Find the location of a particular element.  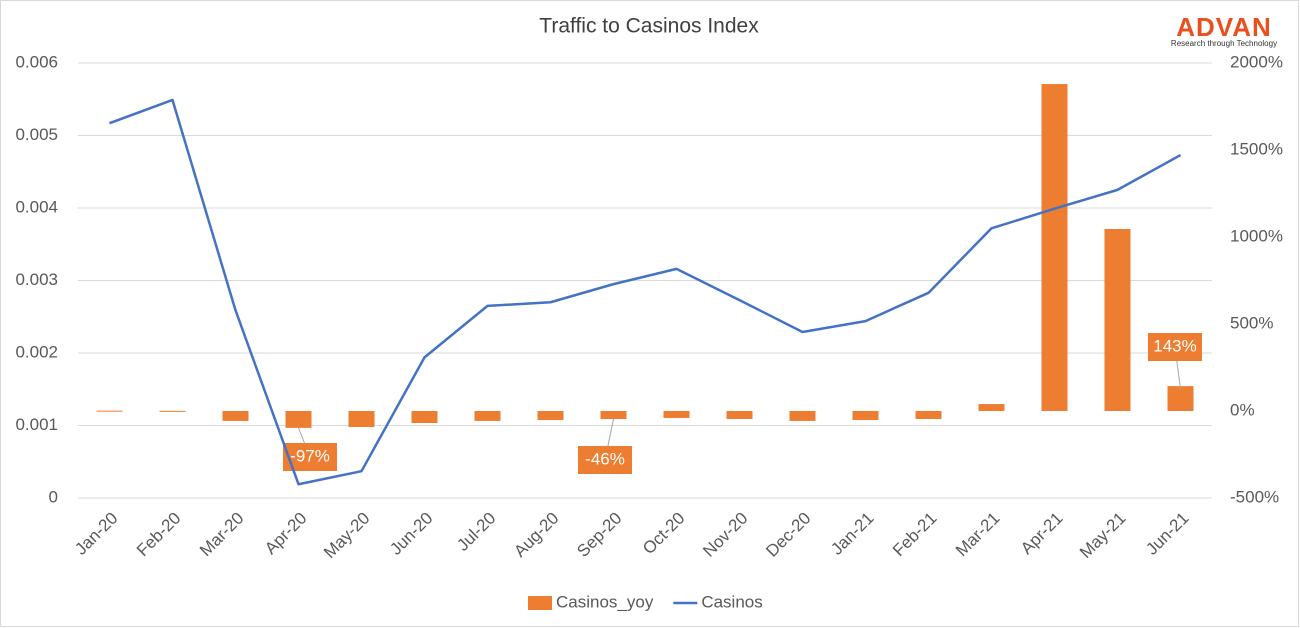

chart-title: Traffic to Casinos Index is located at coordinates (649, 26).